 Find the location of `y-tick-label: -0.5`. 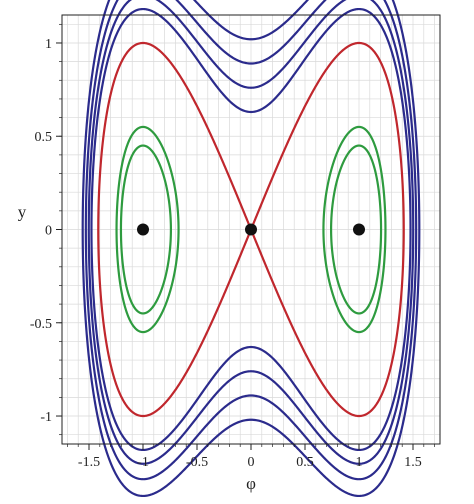

y-tick-label: -0.5 is located at coordinates (41, 324).